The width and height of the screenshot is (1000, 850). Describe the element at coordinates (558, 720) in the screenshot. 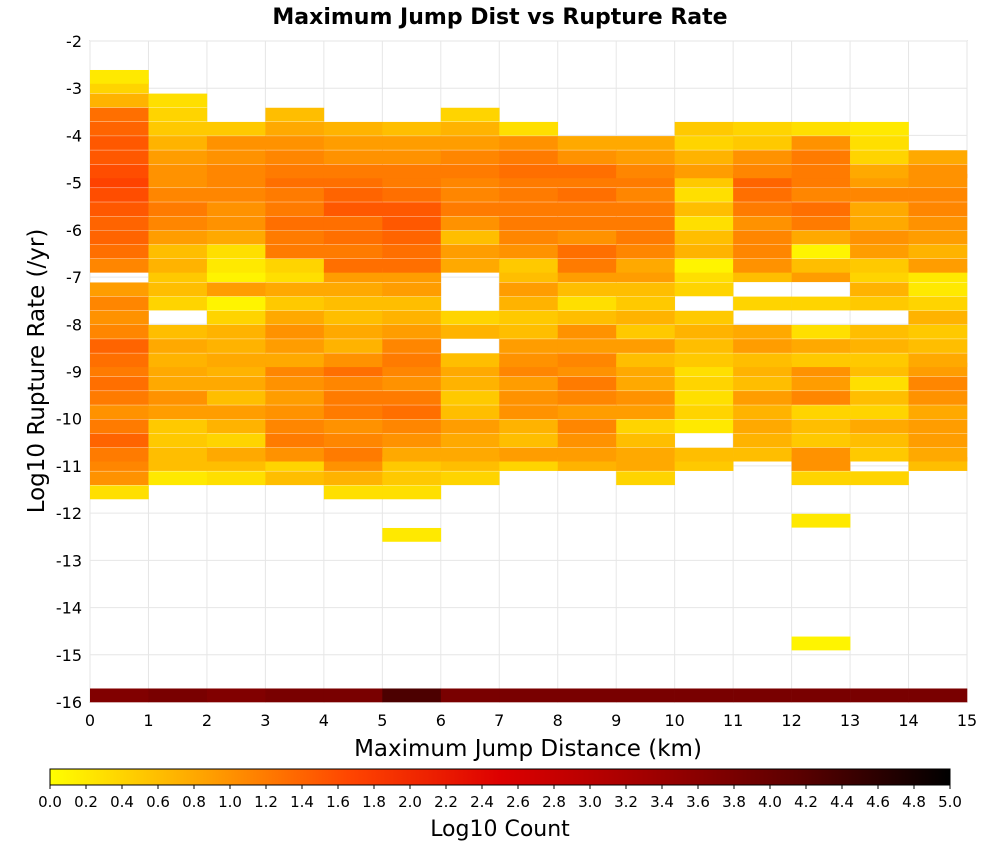

I see `x-tick-label: 8` at that location.